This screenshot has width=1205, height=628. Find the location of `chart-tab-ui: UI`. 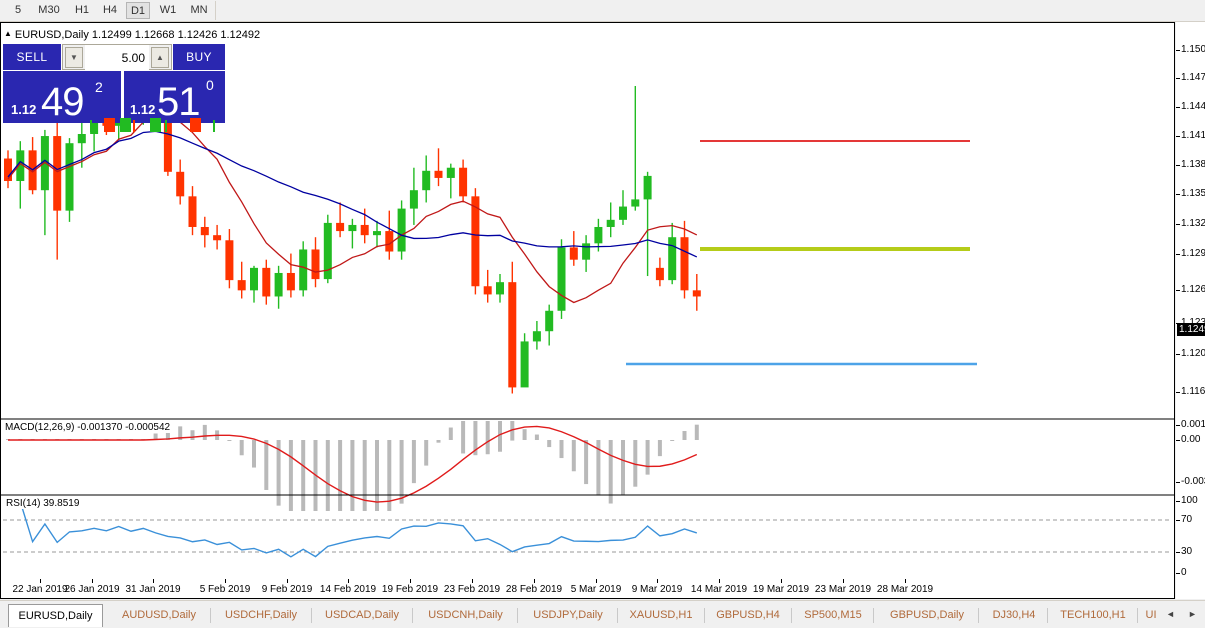

chart-tab-ui: UI is located at coordinates (1151, 615).